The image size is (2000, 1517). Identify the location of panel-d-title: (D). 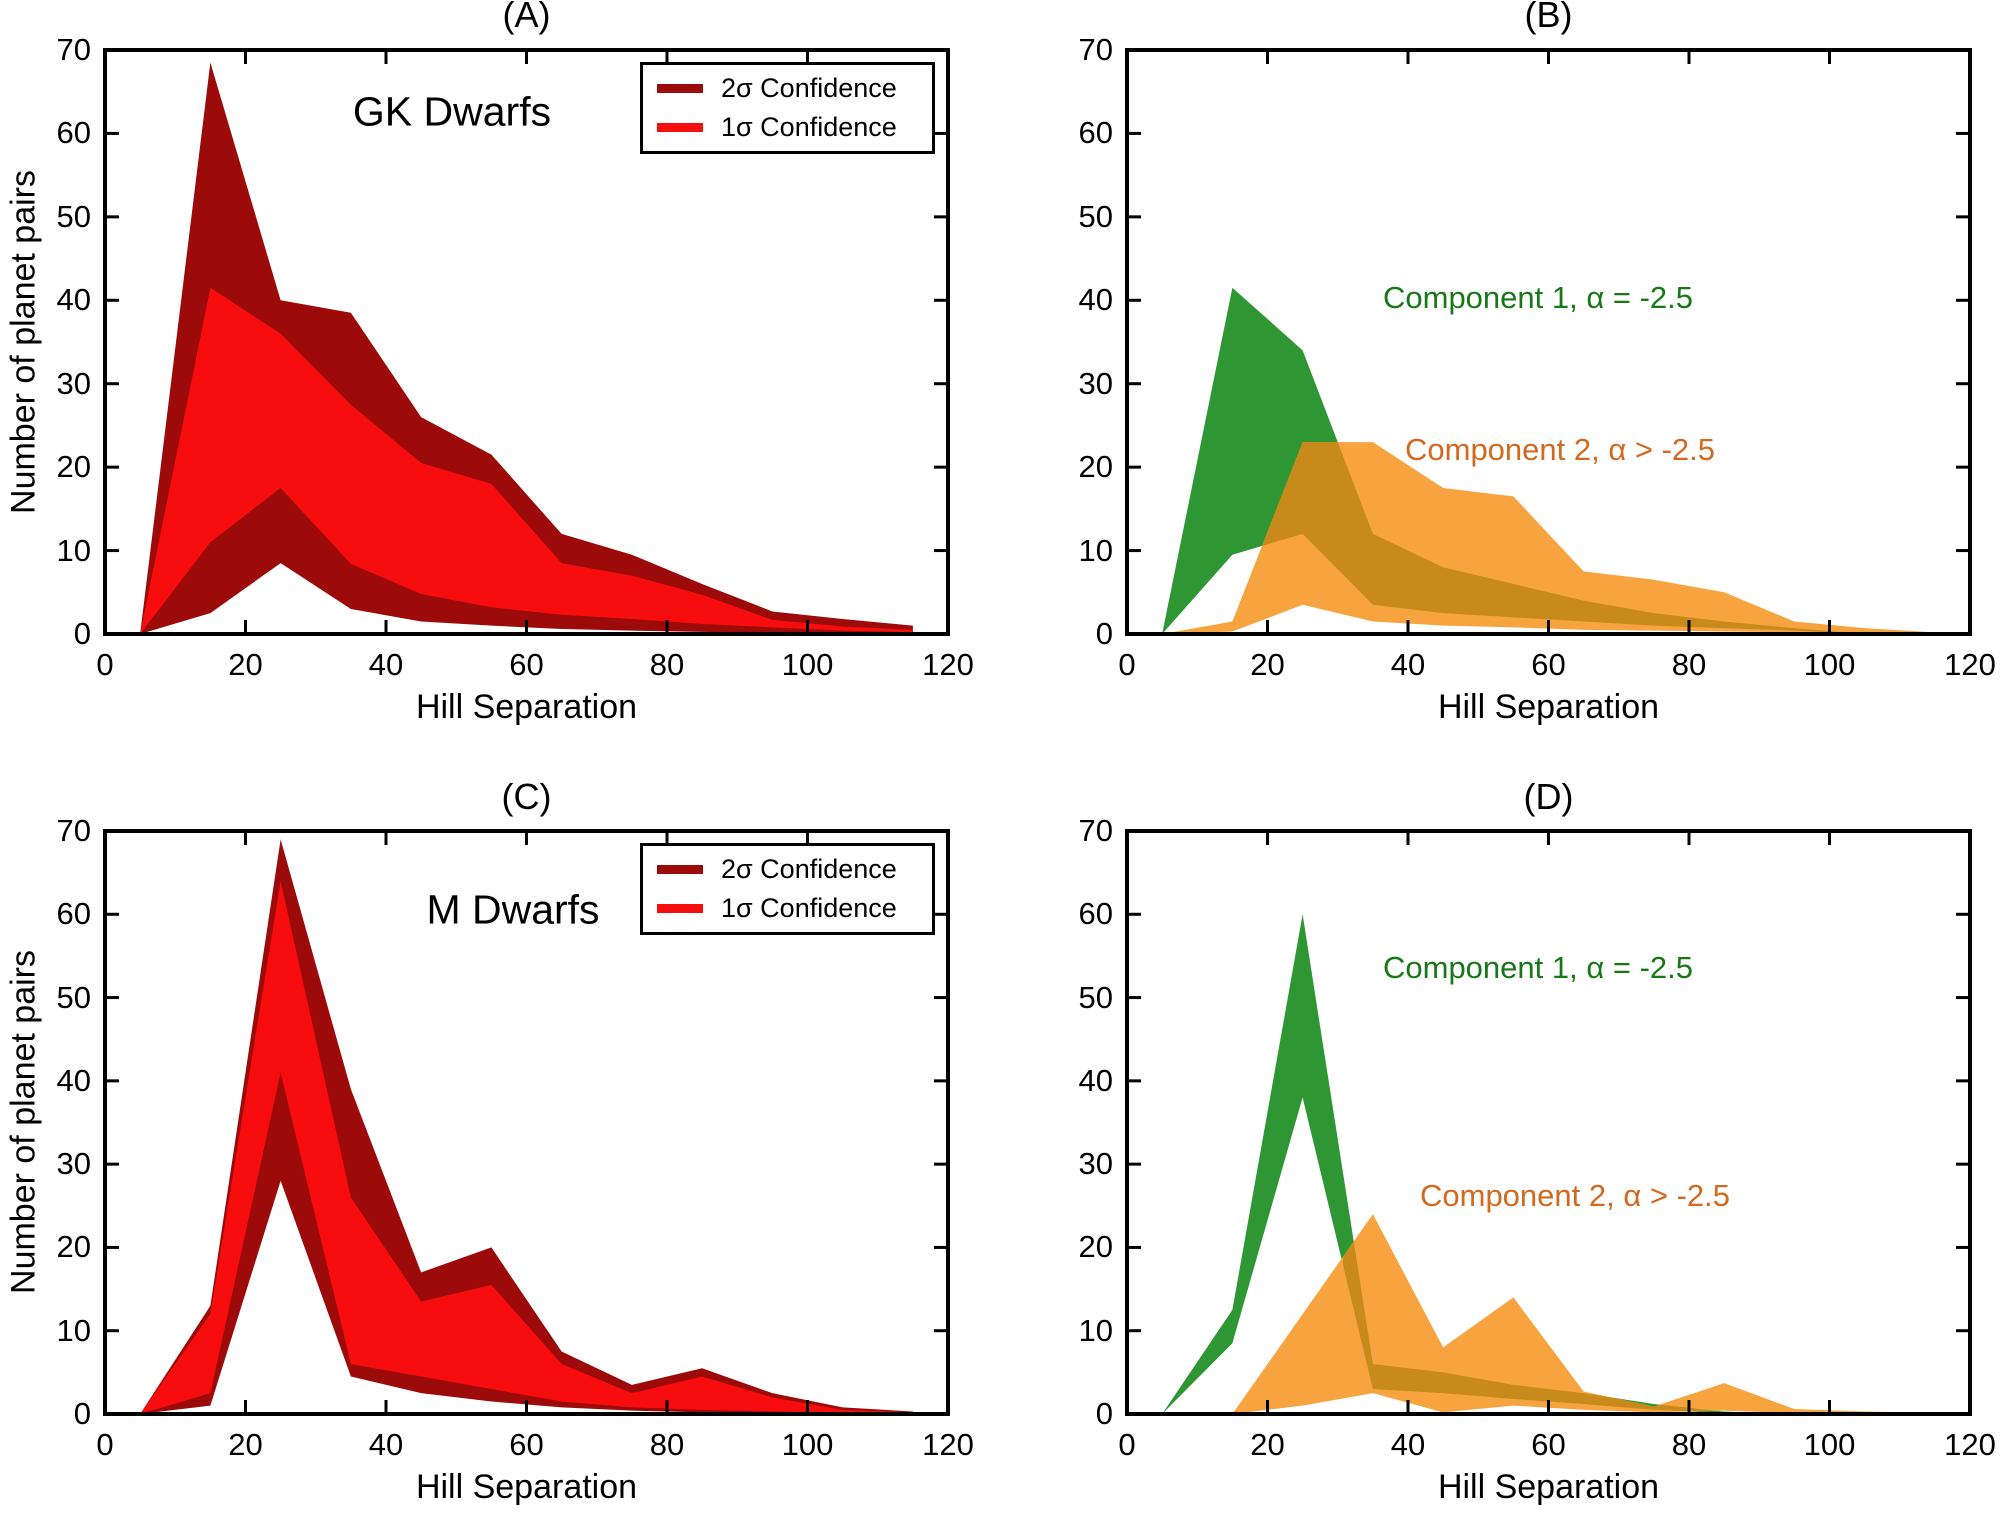
(1548, 796).